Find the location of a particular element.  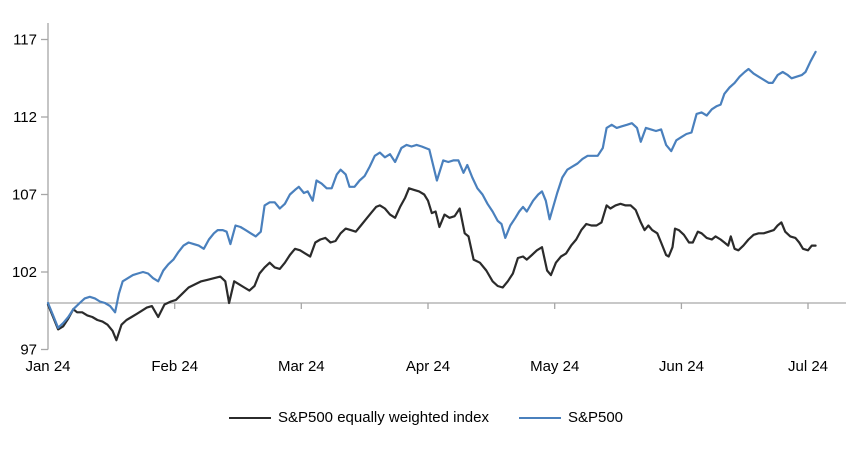

legend-label-sp500: S&P500 is located at coordinates (595, 417).